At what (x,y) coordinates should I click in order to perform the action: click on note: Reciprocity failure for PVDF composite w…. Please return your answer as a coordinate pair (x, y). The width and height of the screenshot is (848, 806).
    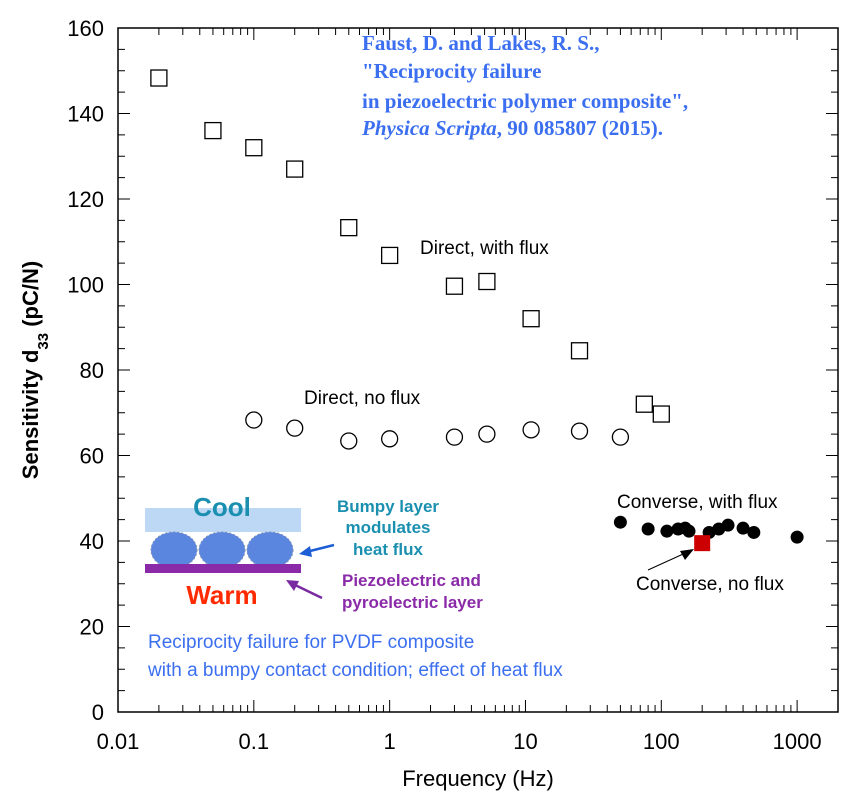
    Looking at the image, I should click on (355, 656).